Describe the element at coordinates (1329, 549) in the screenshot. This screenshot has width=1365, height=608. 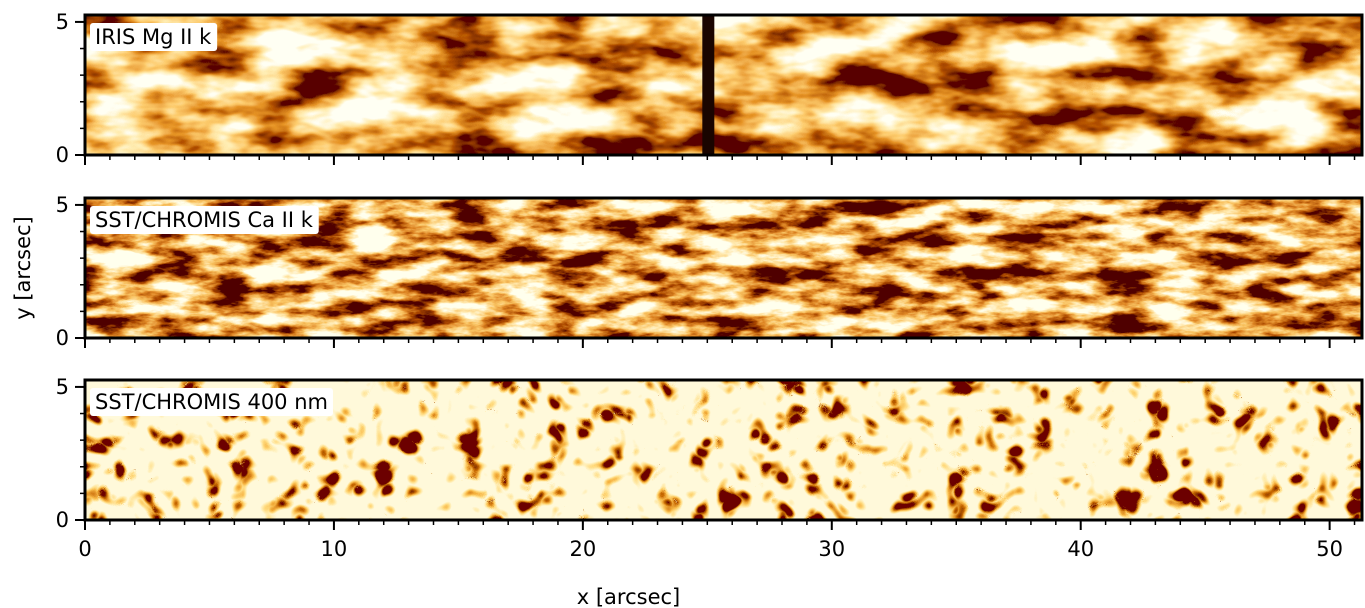
I see `x-tick-label: 50` at that location.